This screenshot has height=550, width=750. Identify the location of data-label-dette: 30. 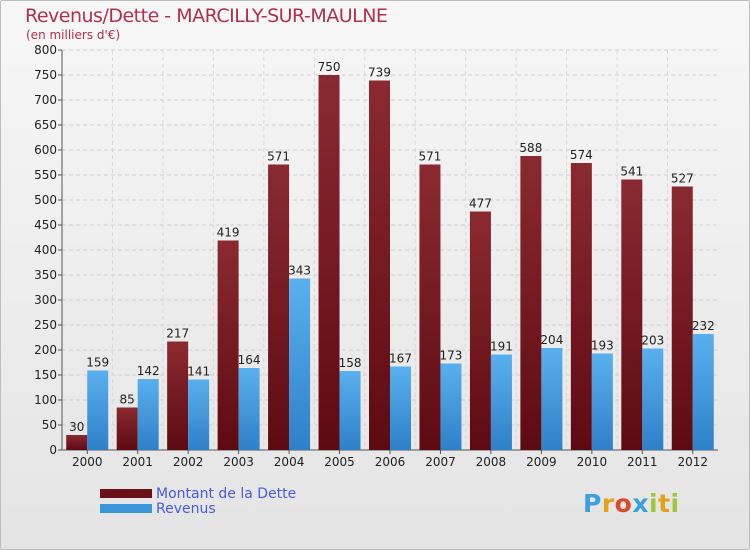
(76, 427).